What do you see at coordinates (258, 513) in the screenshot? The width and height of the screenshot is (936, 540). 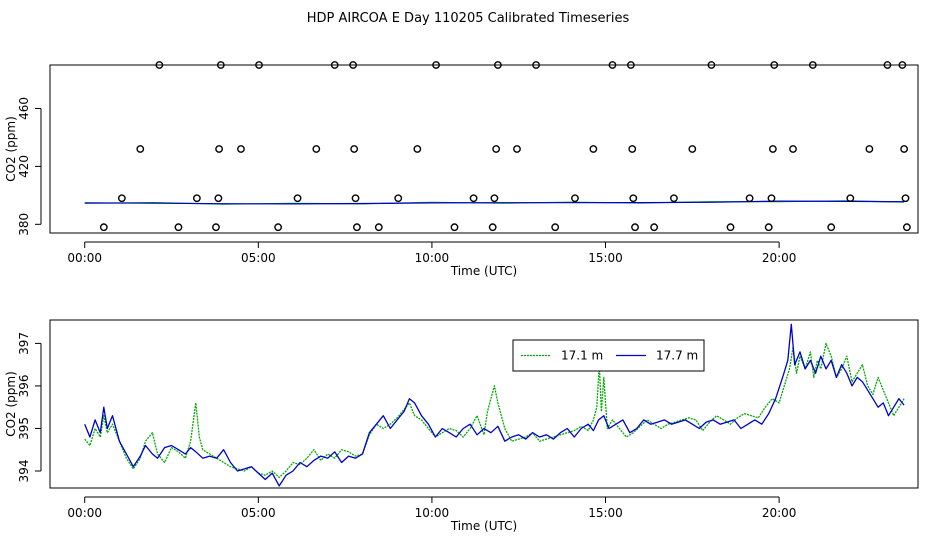 I see `bottom-x-tick-label: 05:00` at bounding box center [258, 513].